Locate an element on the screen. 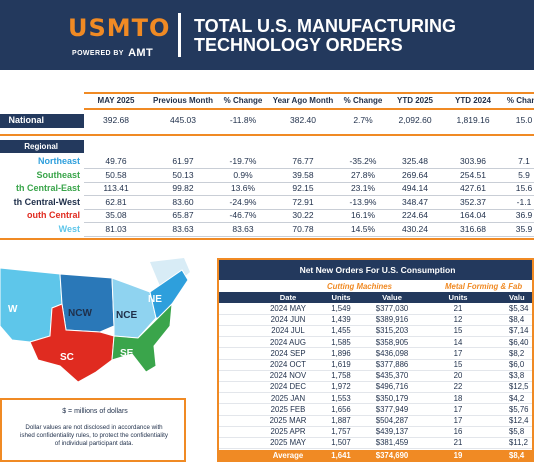 This screenshot has height=462, width=534. region-value: -1.1 is located at coordinates (524, 201).